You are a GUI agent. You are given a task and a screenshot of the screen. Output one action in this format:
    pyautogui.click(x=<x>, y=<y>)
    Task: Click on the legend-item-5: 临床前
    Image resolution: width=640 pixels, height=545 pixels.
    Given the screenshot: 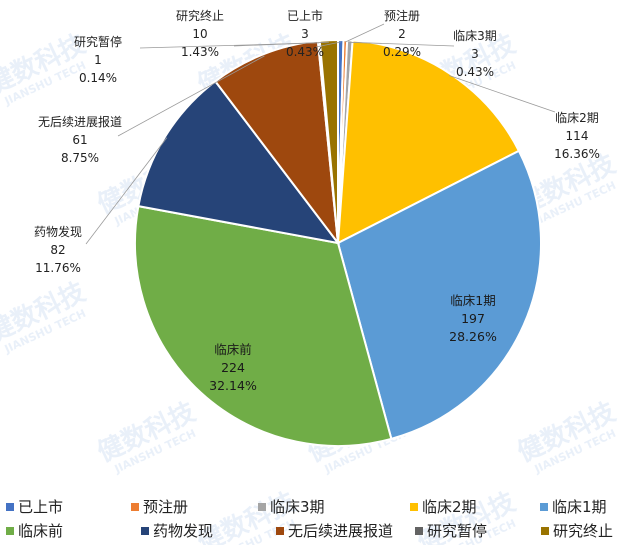 What is the action you would take?
    pyautogui.click(x=34, y=531)
    